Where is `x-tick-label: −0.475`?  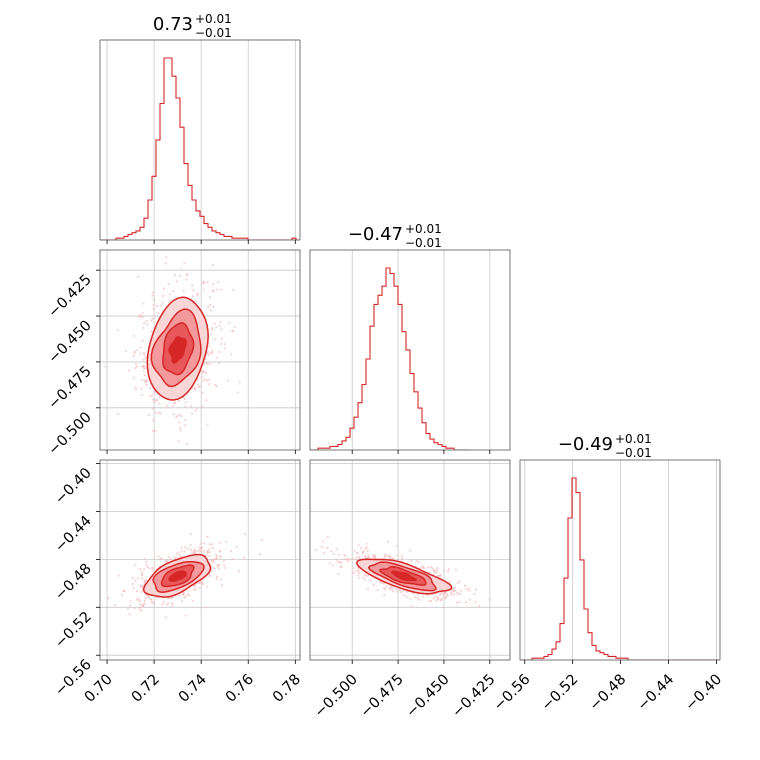
x-tick-label: −0.475 is located at coordinates (382, 696).